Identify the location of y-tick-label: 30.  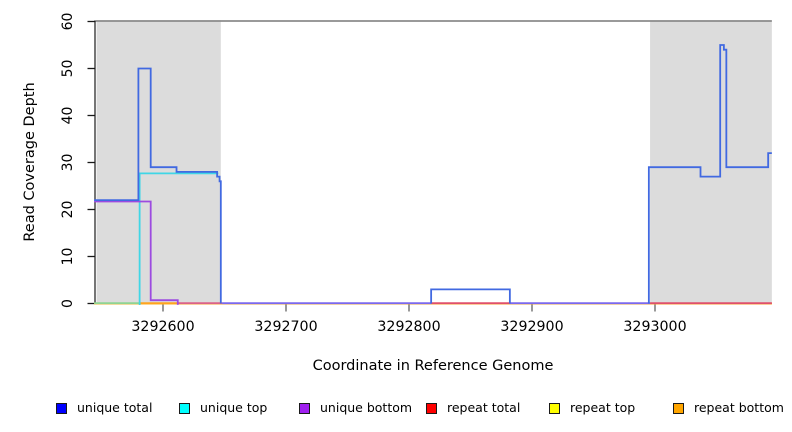
(68, 163).